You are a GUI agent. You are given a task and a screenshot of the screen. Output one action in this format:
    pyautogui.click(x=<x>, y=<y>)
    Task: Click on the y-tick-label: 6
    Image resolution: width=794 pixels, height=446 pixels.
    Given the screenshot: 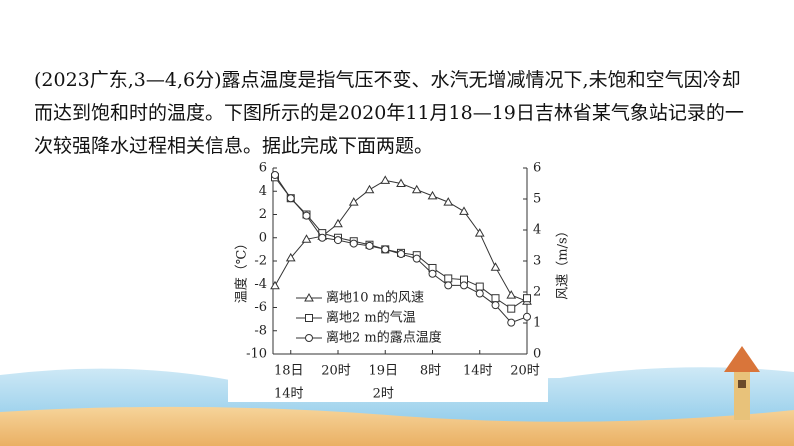 What is the action you would take?
    pyautogui.click(x=263, y=168)
    